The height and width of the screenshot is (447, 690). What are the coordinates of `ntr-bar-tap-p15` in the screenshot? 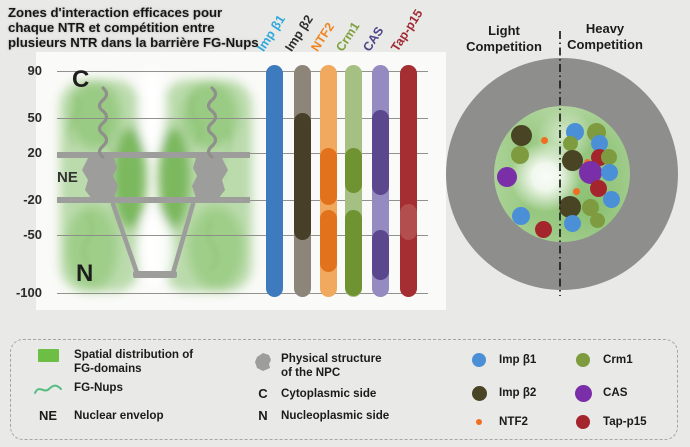 It's located at (408, 181).